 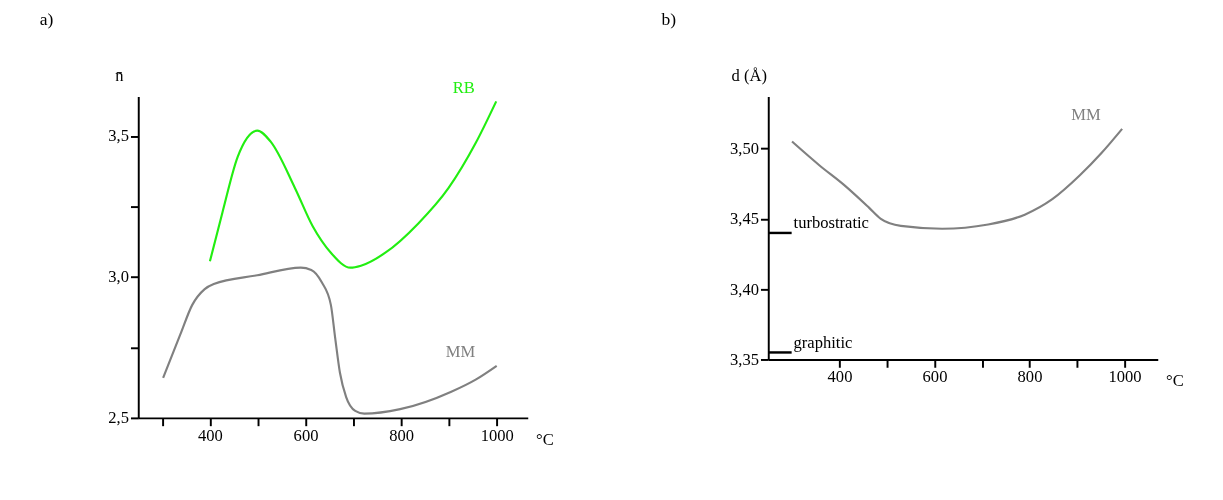 What do you see at coordinates (463, 87) in the screenshot?
I see `series-label: RB` at bounding box center [463, 87].